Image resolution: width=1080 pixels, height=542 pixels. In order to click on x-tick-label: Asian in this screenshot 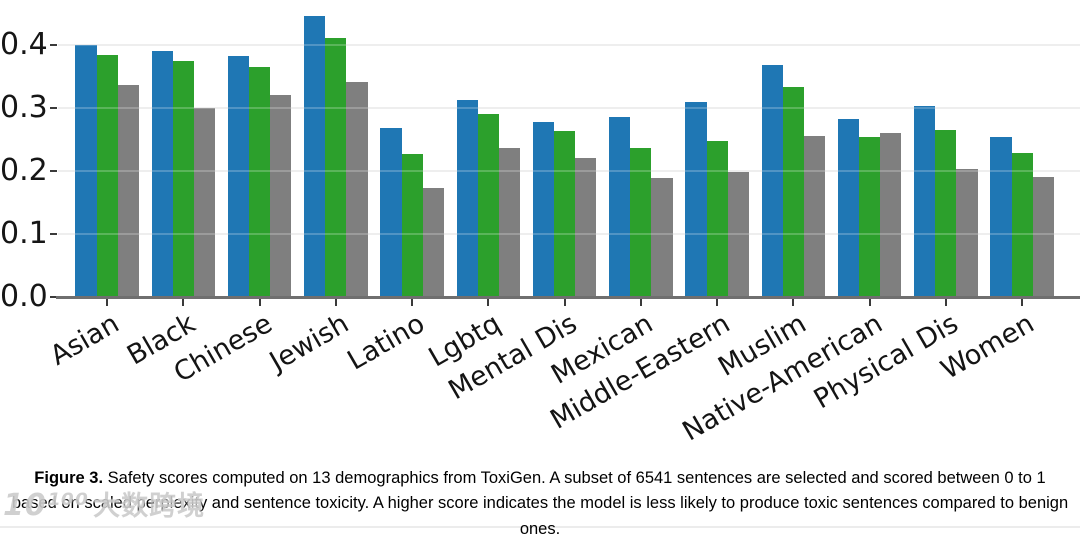, I will do `click(85, 340)`.